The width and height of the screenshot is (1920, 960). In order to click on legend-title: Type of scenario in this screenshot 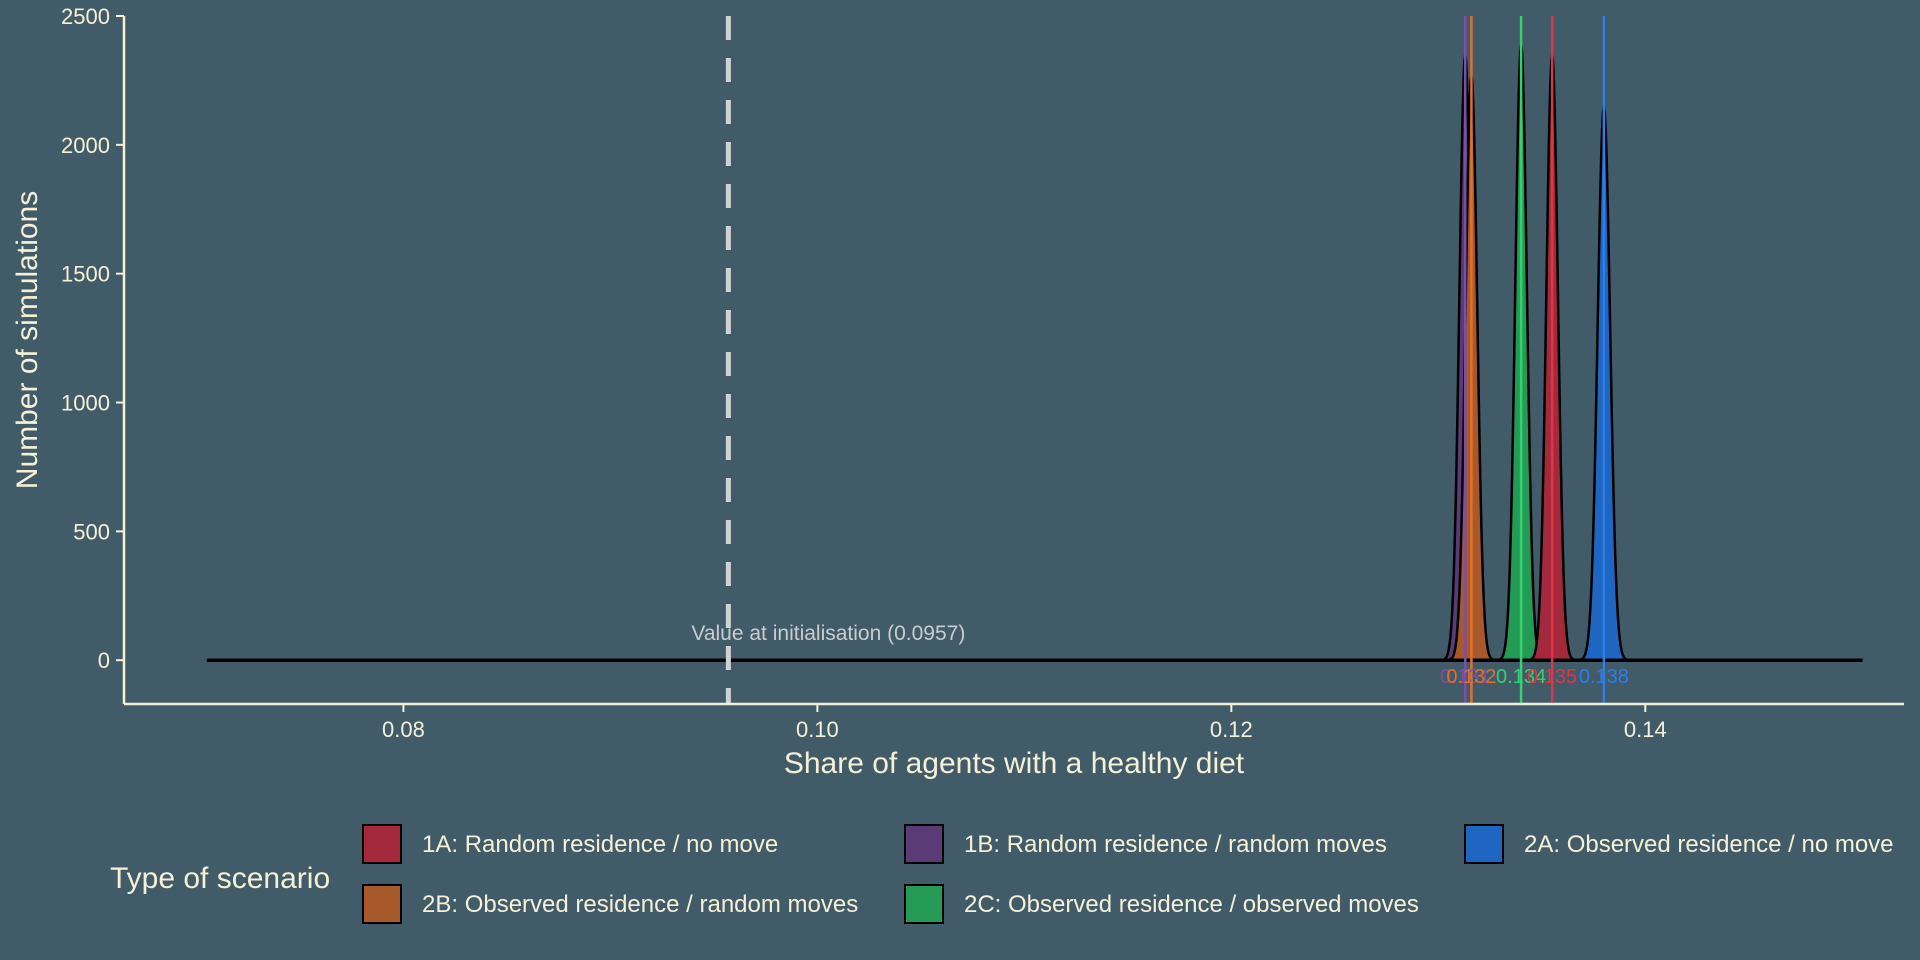, I will do `click(220, 878)`.